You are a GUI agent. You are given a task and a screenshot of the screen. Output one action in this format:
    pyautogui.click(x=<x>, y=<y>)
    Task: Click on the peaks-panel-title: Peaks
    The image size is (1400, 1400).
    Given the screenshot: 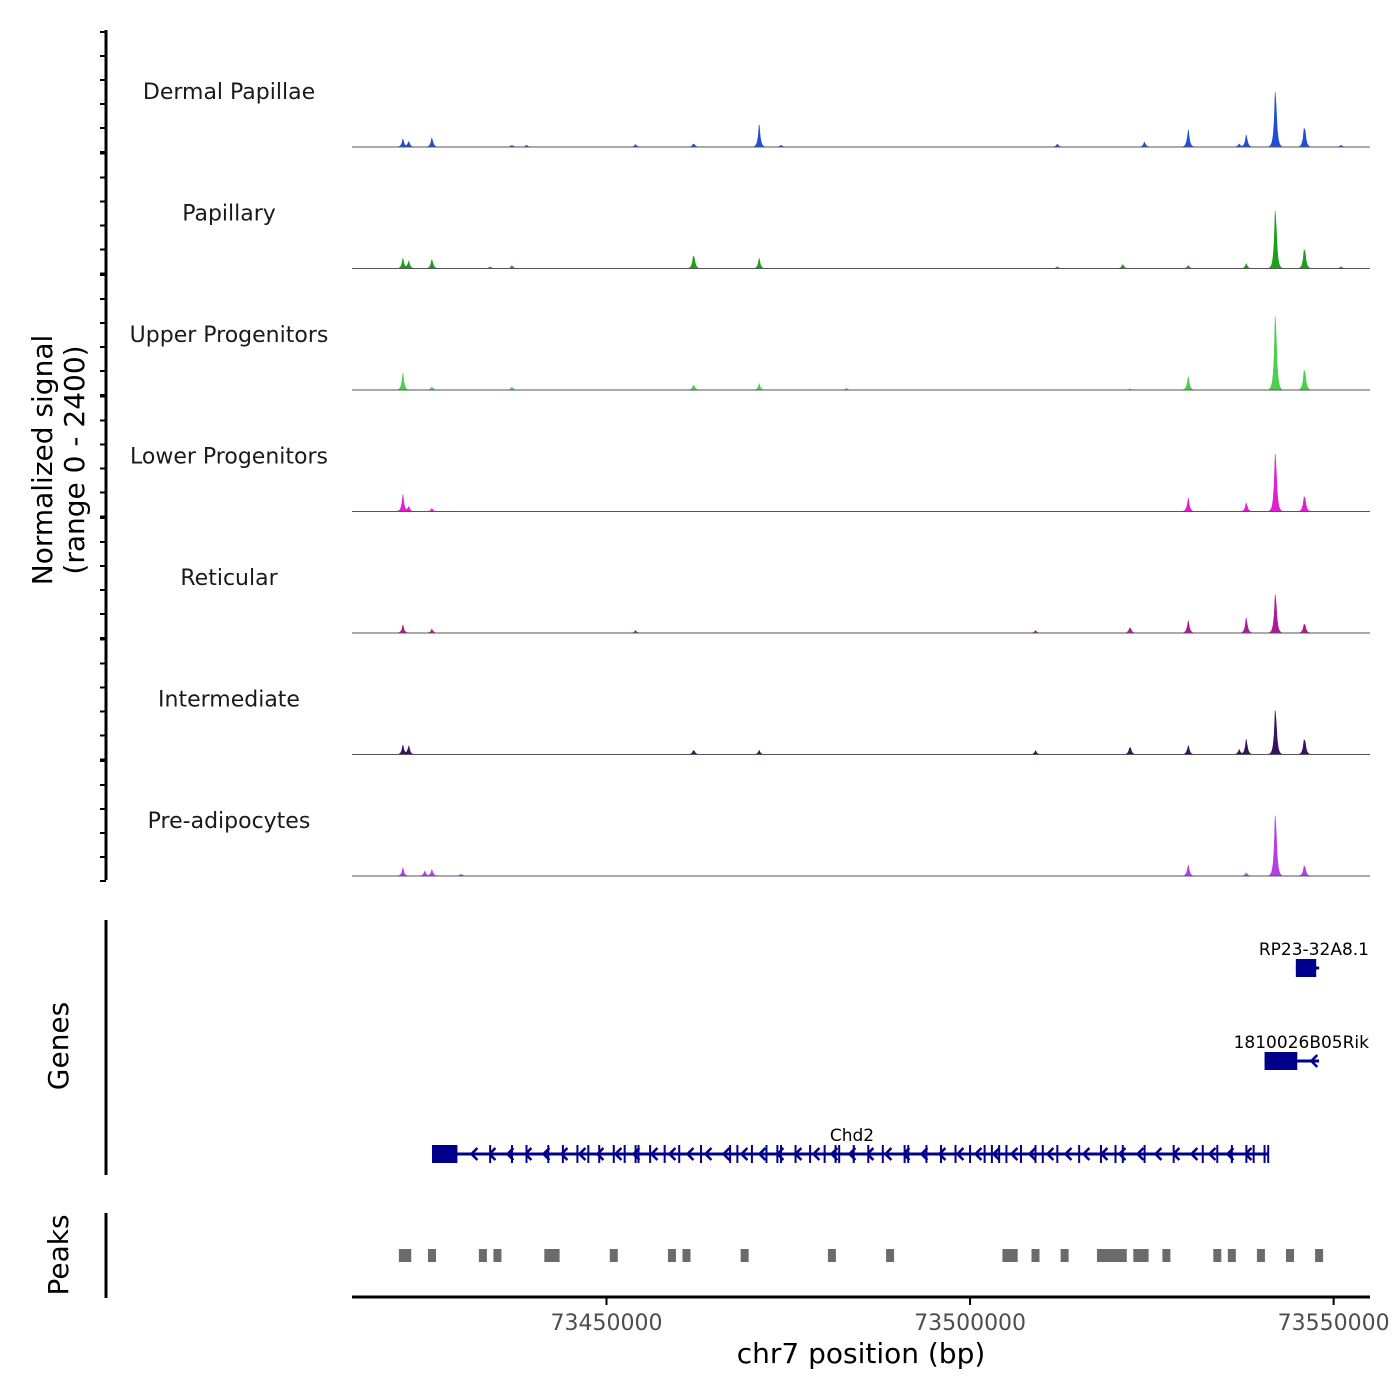 What is the action you would take?
    pyautogui.click(x=58, y=1254)
    